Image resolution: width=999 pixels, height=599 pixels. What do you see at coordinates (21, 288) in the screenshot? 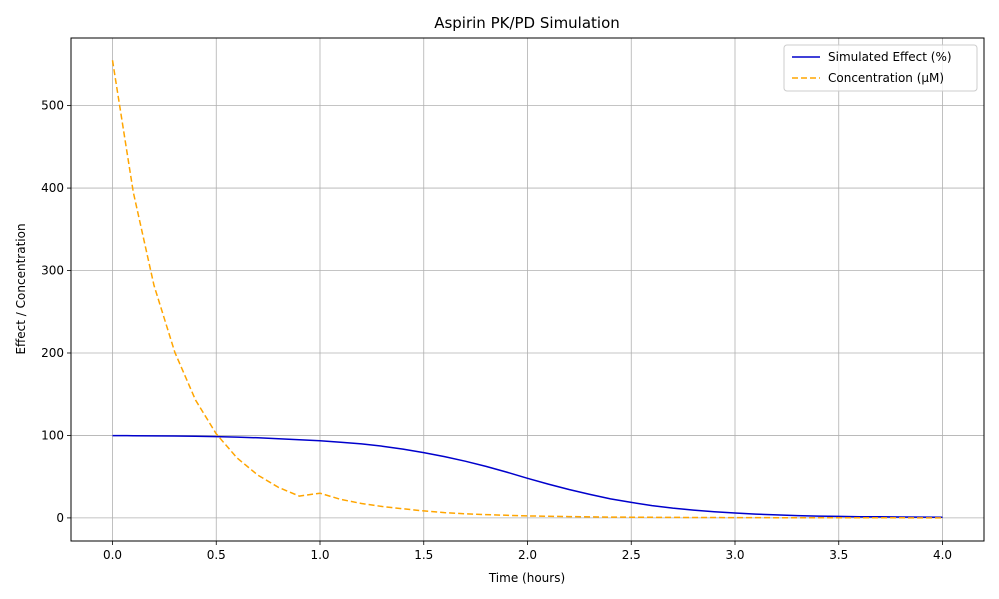
I see `y-axis-label: Effect / Concentration` at bounding box center [21, 288].